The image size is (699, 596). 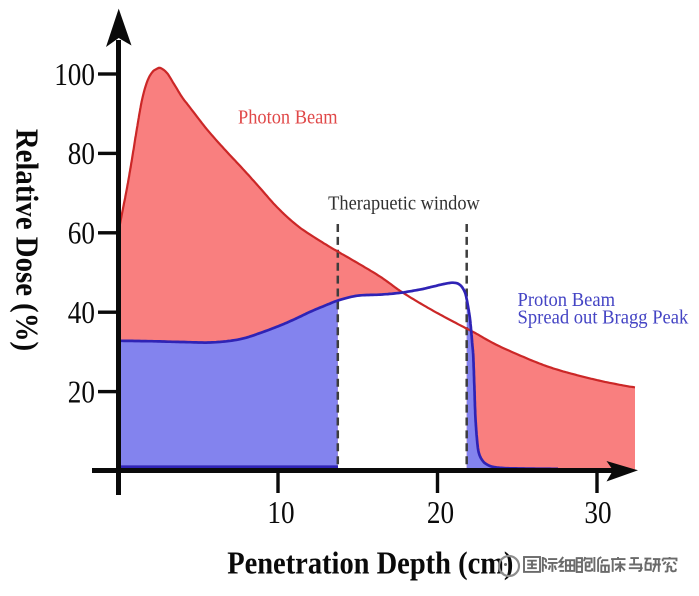 What do you see at coordinates (280, 513) in the screenshot?
I see `svg-text: 10` at bounding box center [280, 513].